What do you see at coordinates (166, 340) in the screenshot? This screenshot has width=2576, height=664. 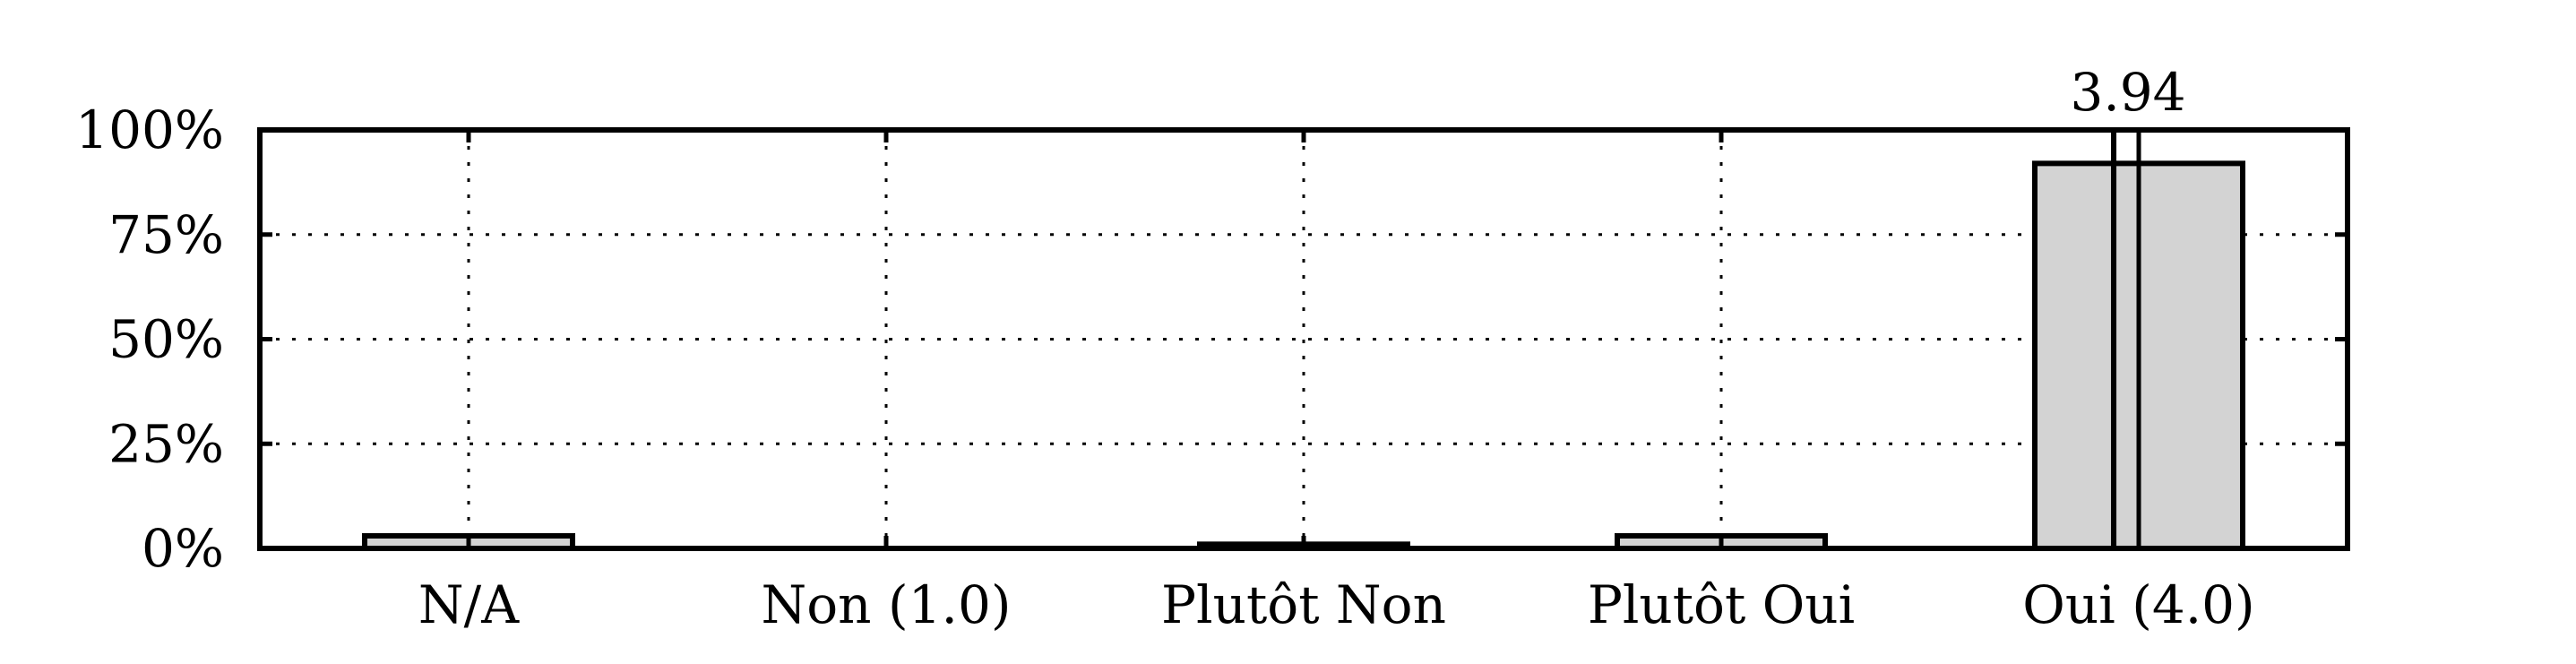 I see `y-tick-label: 50%` at bounding box center [166, 340].